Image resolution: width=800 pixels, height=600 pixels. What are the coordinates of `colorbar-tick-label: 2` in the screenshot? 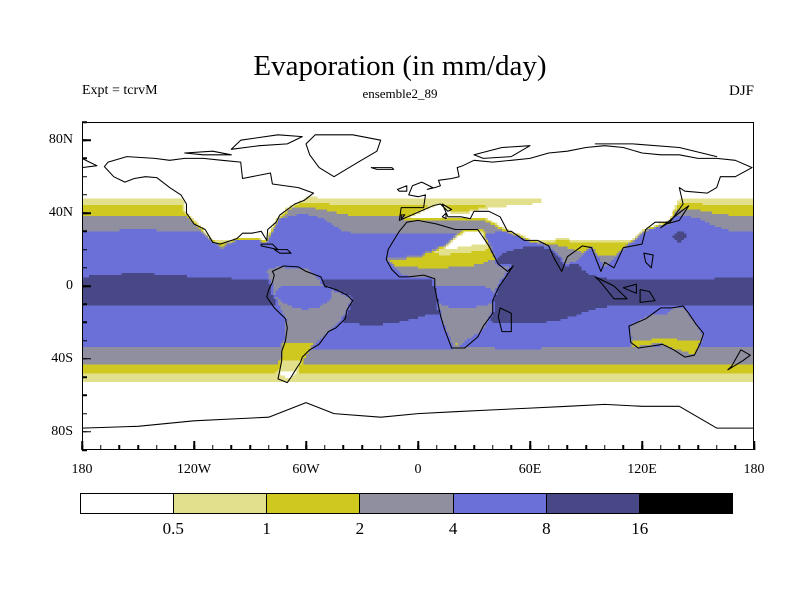 It's located at (360, 528).